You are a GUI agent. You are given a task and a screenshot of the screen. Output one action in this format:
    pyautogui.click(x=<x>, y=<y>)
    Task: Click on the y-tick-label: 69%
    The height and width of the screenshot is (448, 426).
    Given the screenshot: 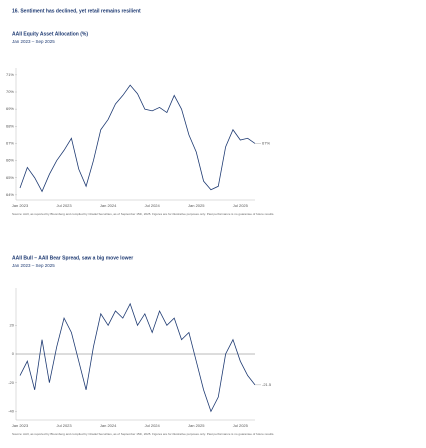 What is the action you would take?
    pyautogui.click(x=10, y=108)
    